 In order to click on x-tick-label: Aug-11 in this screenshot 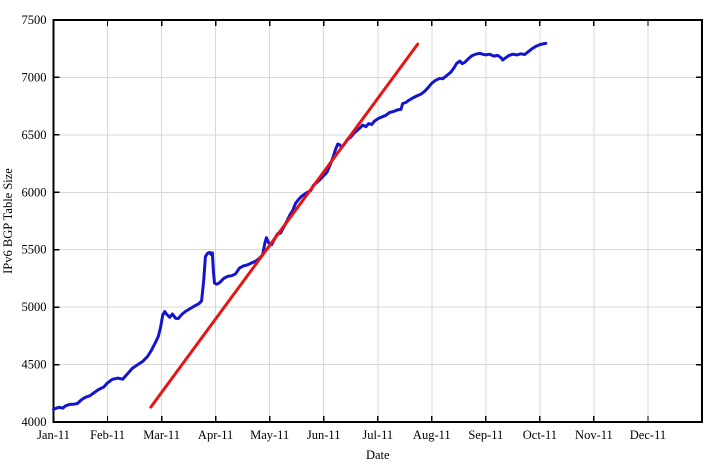, I will do `click(432, 435)`.